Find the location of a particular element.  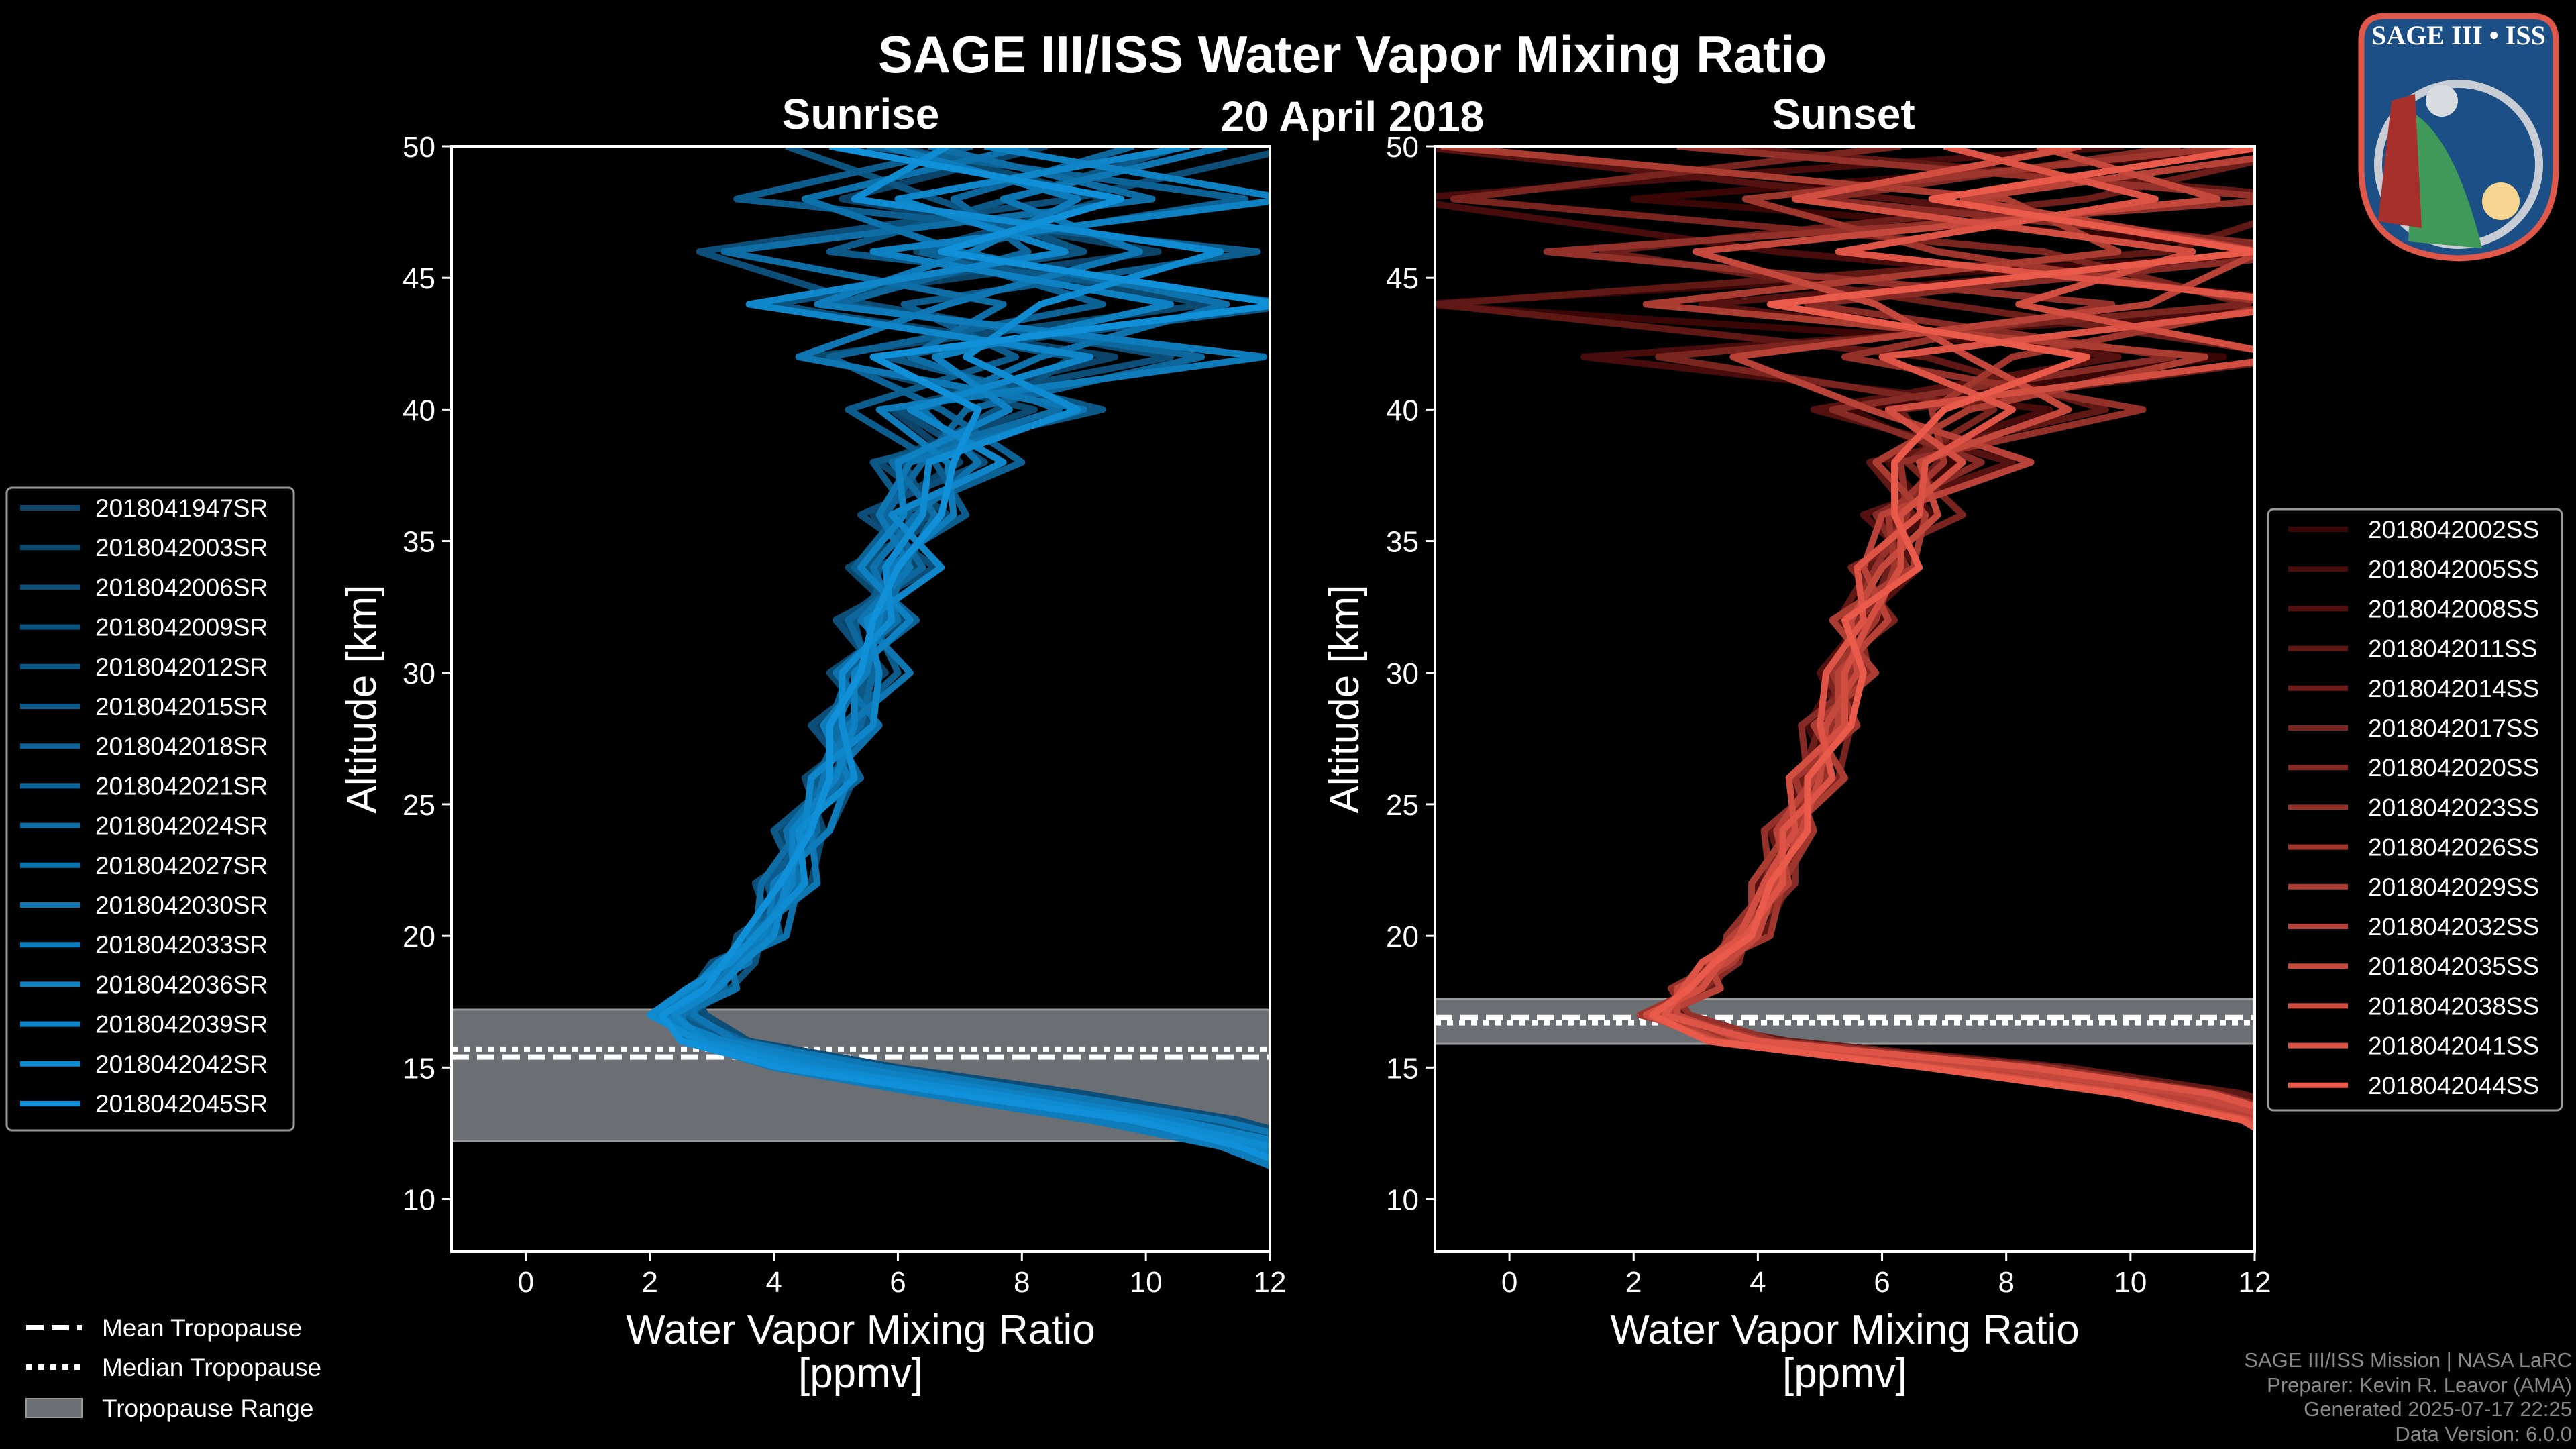

tropopause-range-swatch is located at coordinates (54, 1408).